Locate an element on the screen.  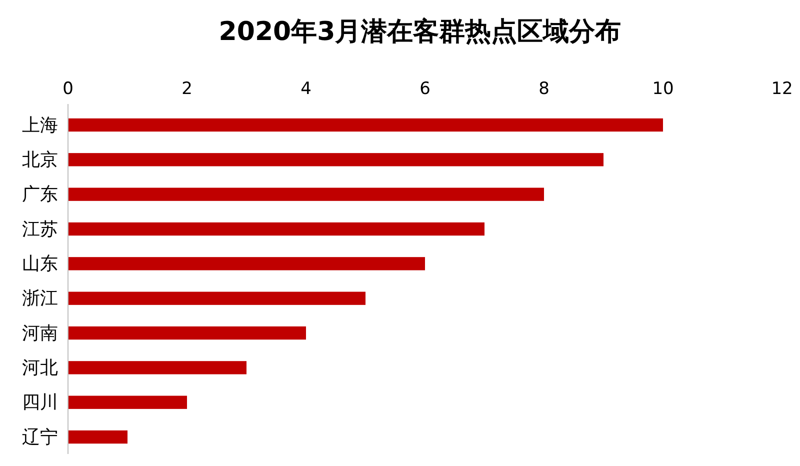
x-tick-label: 0 is located at coordinates (68, 89).